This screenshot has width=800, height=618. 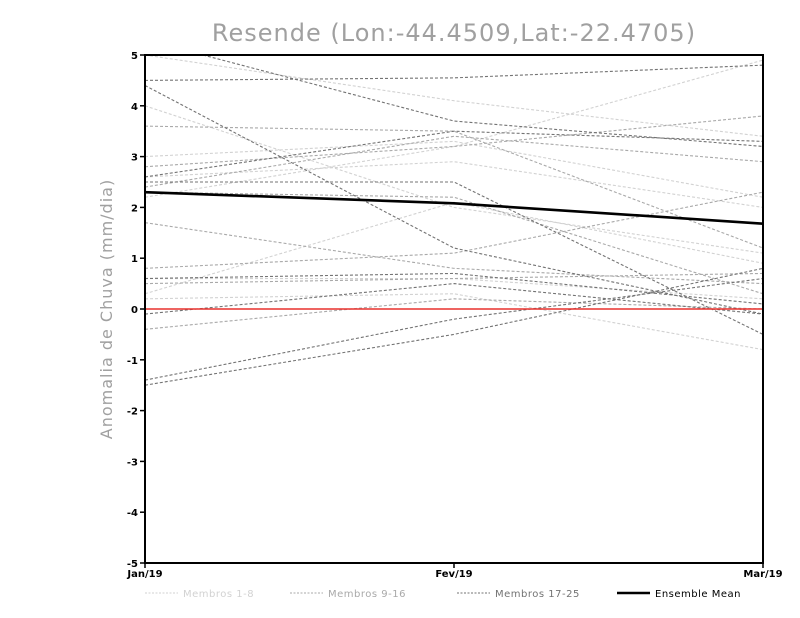 What do you see at coordinates (134, 310) in the screenshot?
I see `y-tick-label: 0` at bounding box center [134, 310].